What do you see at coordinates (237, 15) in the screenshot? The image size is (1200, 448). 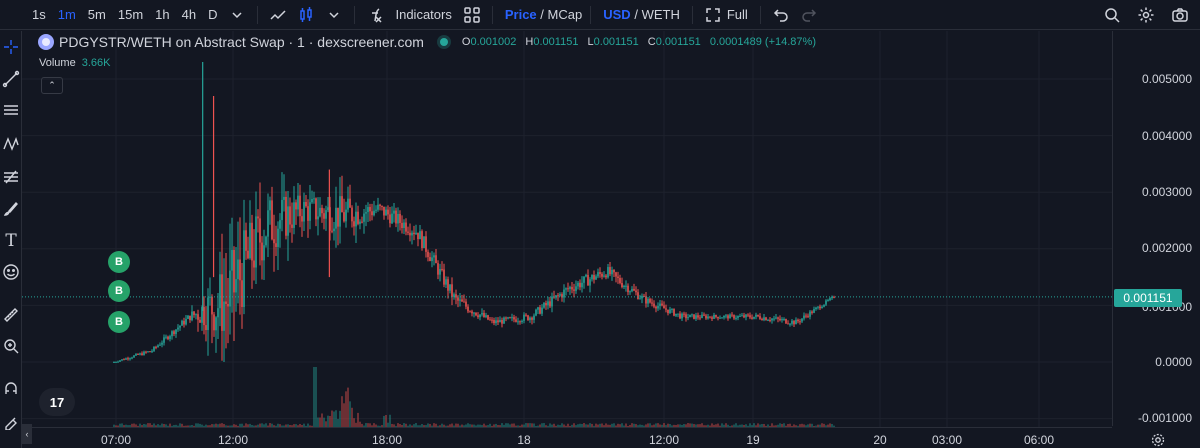 I see `timeframe-dropdown-icon` at bounding box center [237, 15].